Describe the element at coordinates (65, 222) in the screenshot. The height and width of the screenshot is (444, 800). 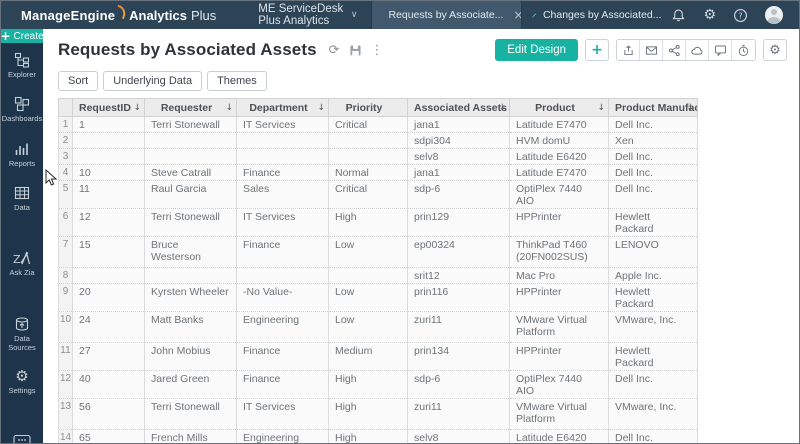
I see `cell-row-number: 6` at that location.